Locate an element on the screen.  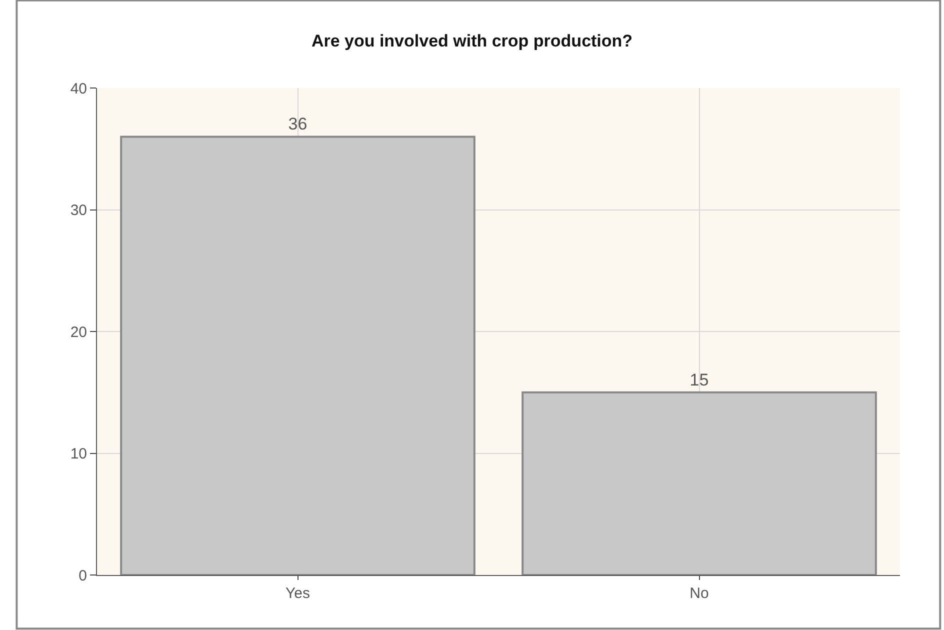
x-tick-label: No is located at coordinates (699, 593).